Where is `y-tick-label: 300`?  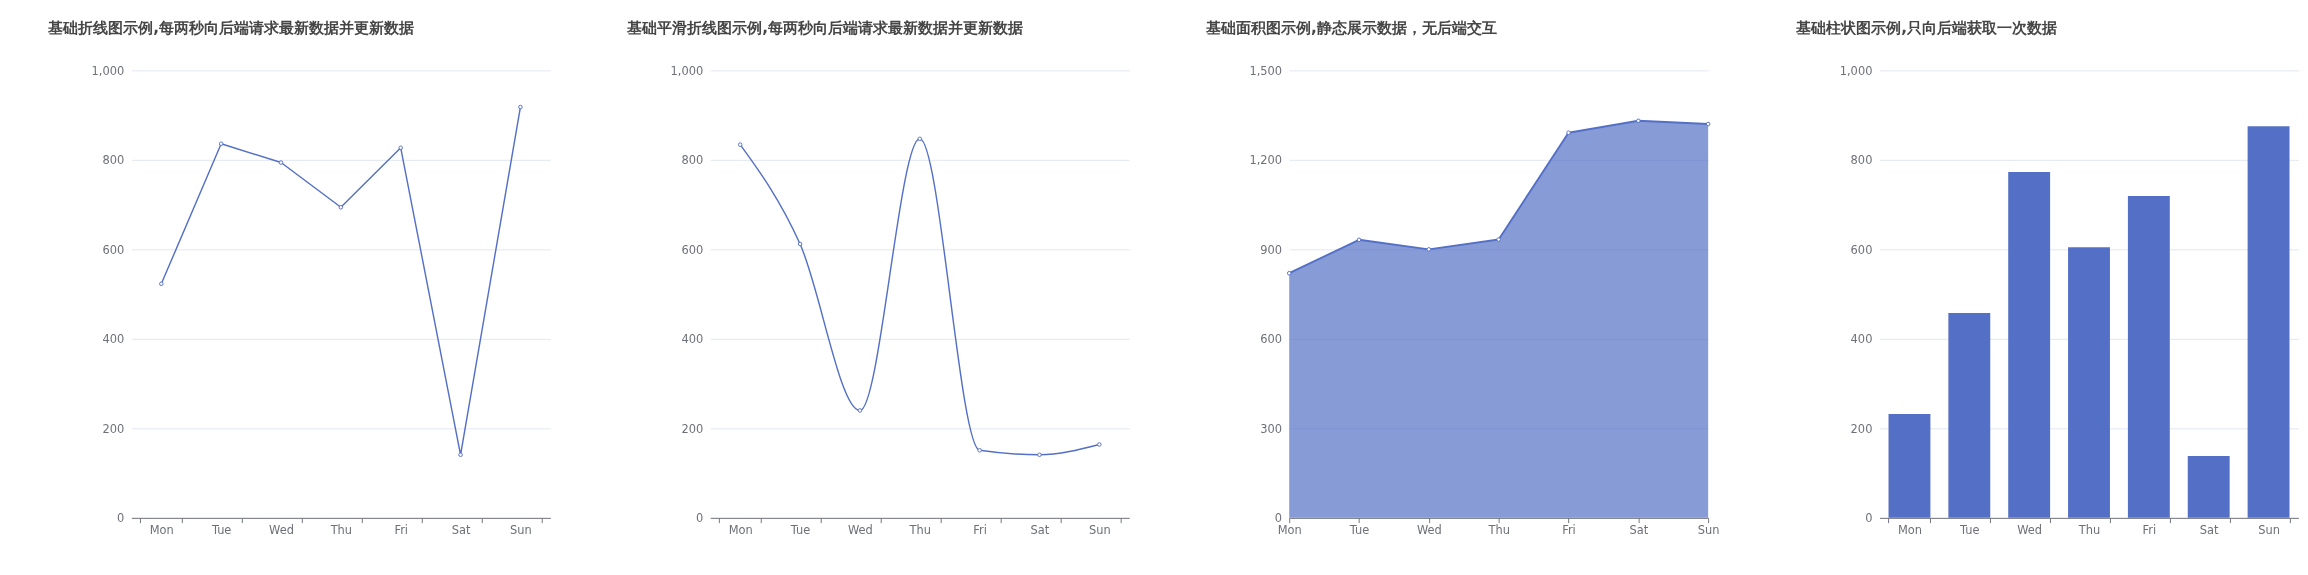 y-tick-label: 300 is located at coordinates (1271, 428).